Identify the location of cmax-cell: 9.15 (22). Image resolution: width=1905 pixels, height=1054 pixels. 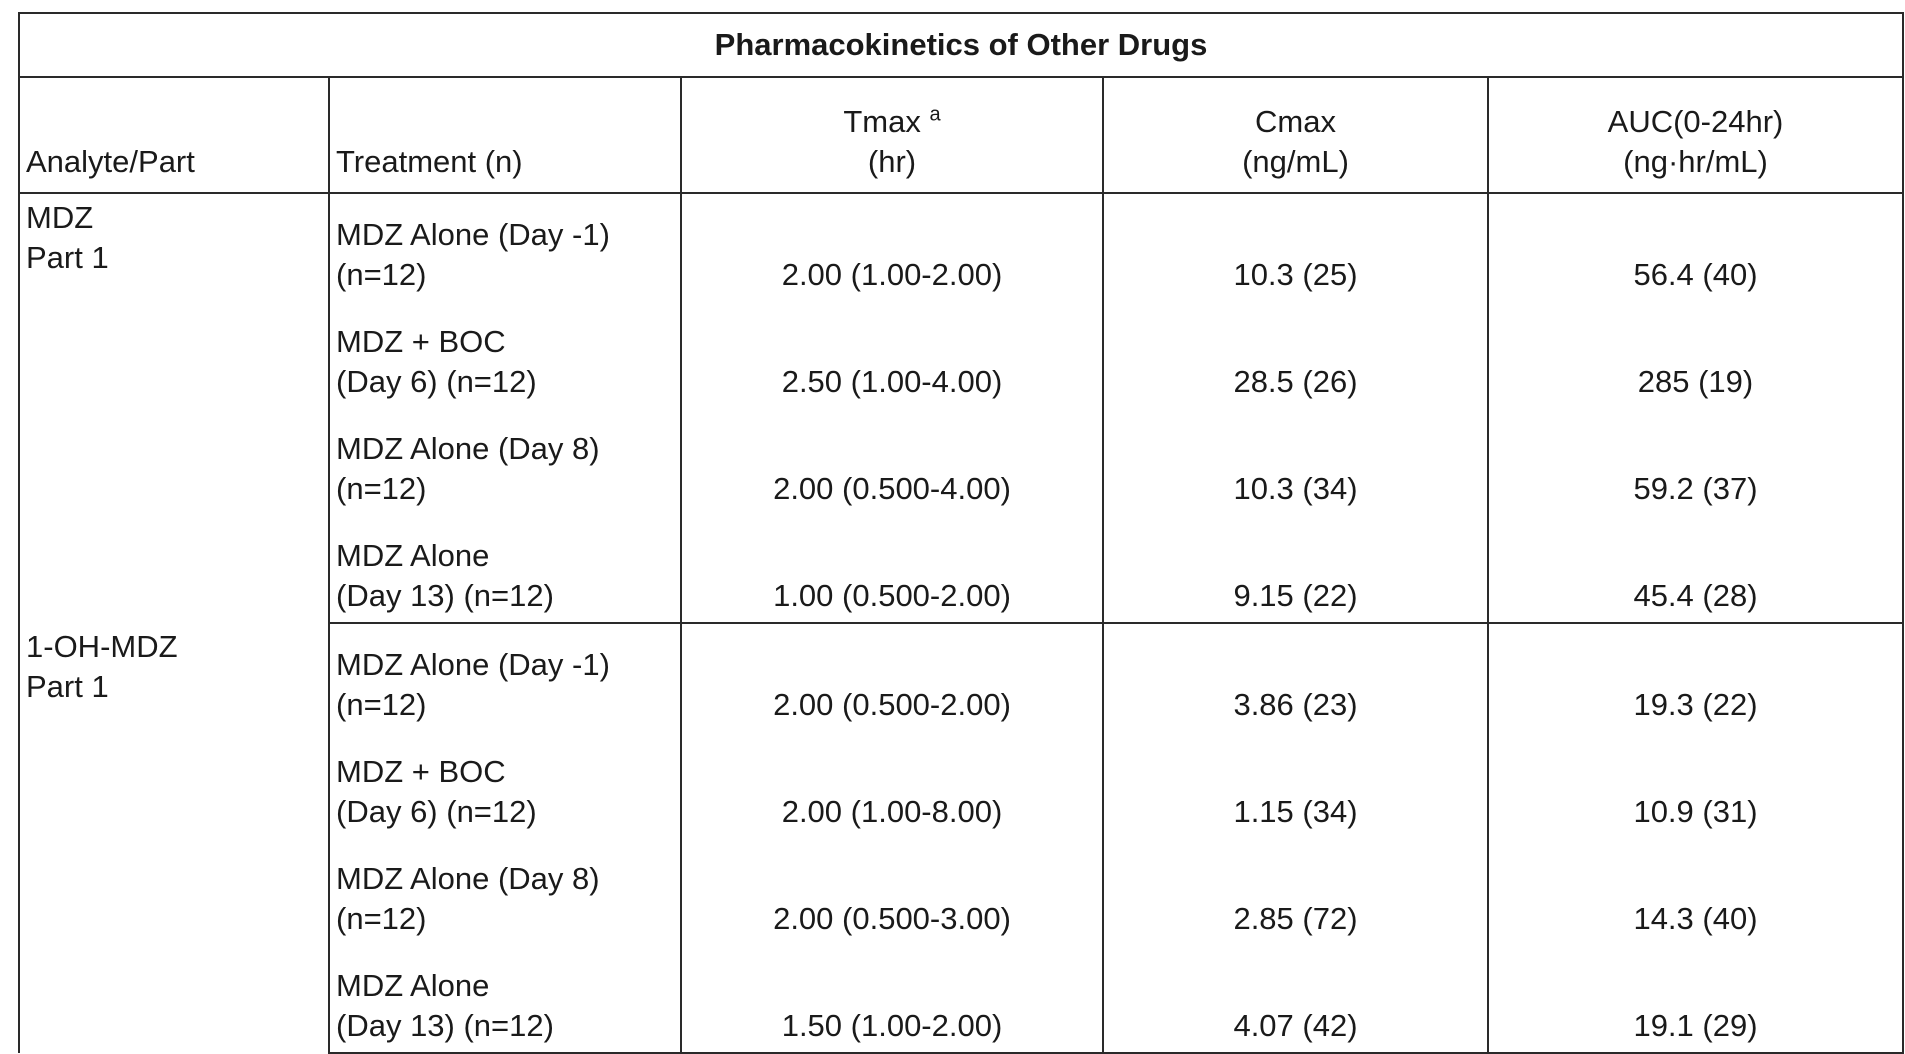
(1295, 569).